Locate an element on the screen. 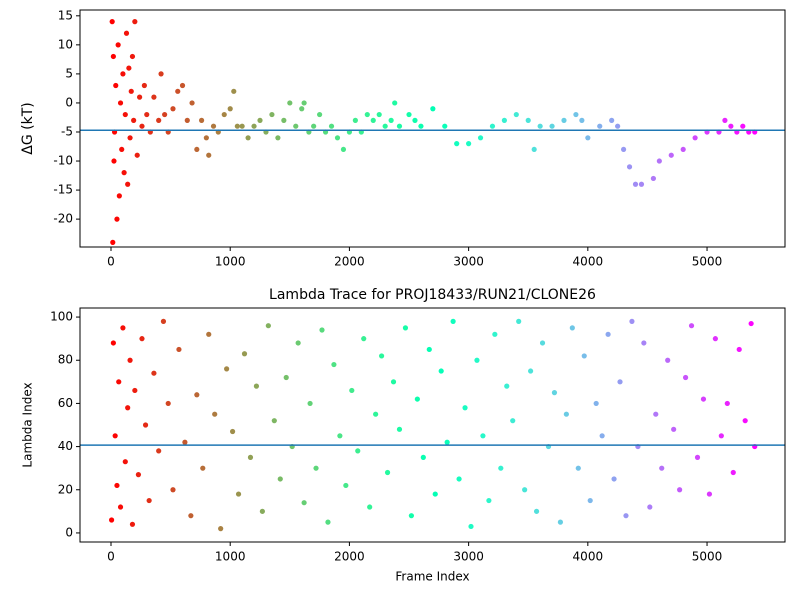 This screenshot has height=600, width=800. y-axis-label: ΔG (kT) is located at coordinates (28, 128).